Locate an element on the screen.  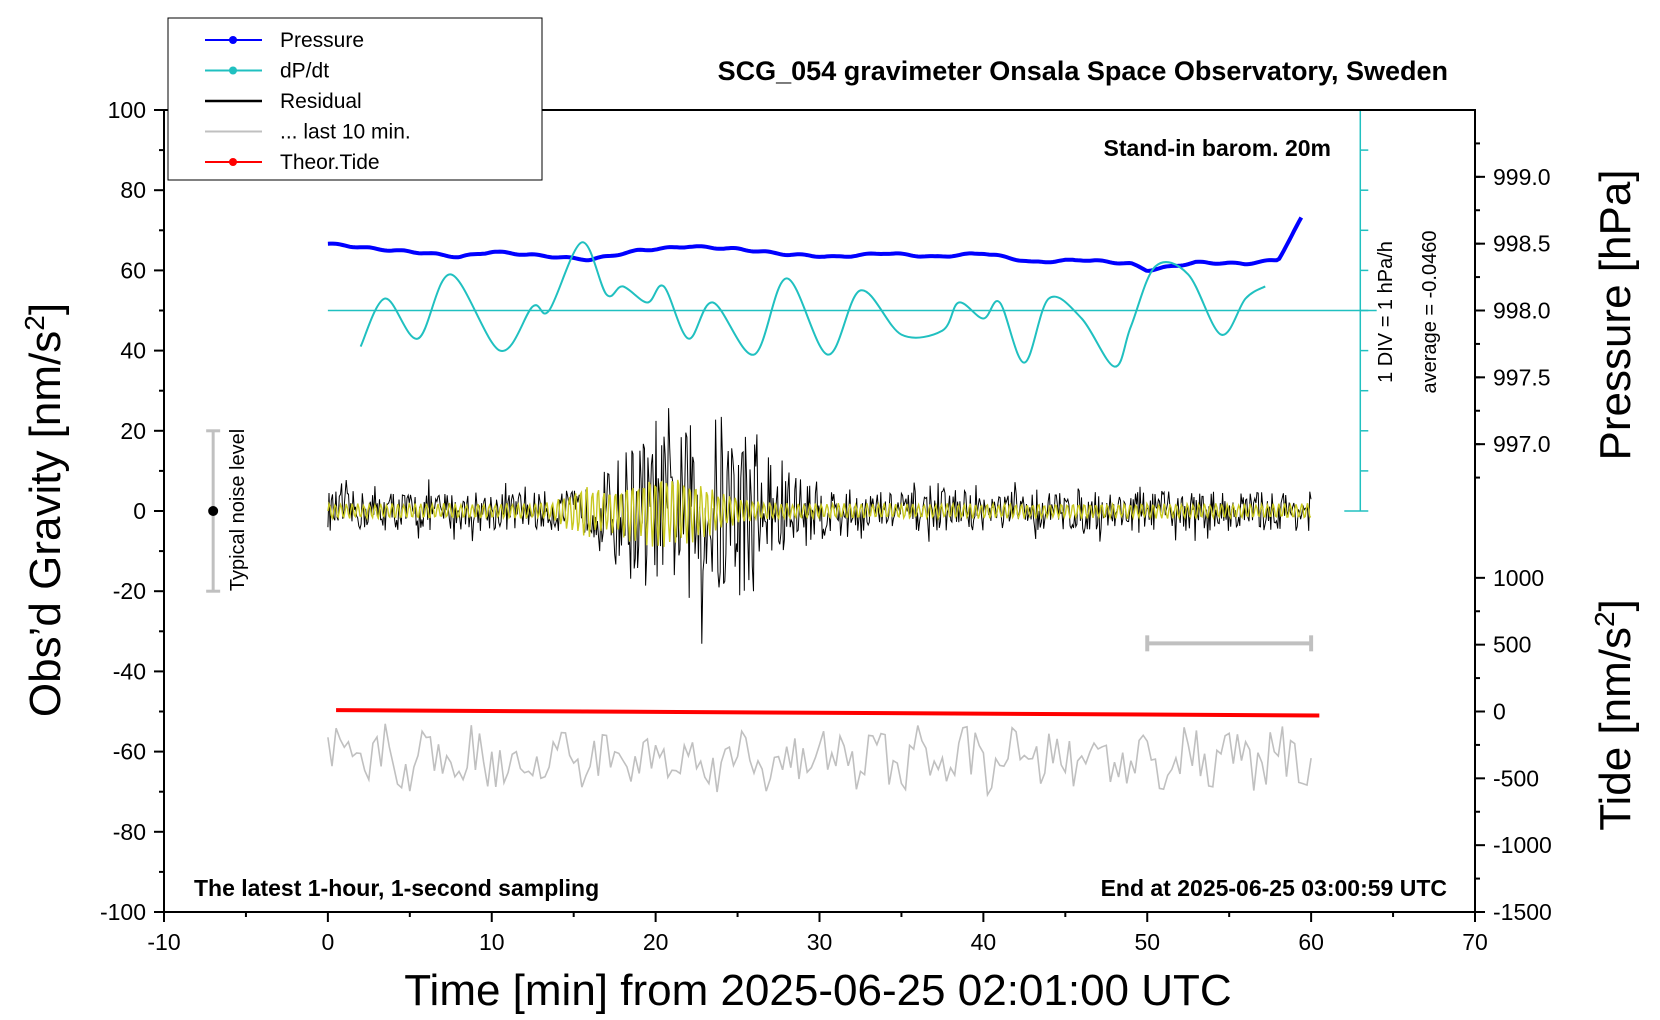
x-tick-label: 40 is located at coordinates (984, 942).